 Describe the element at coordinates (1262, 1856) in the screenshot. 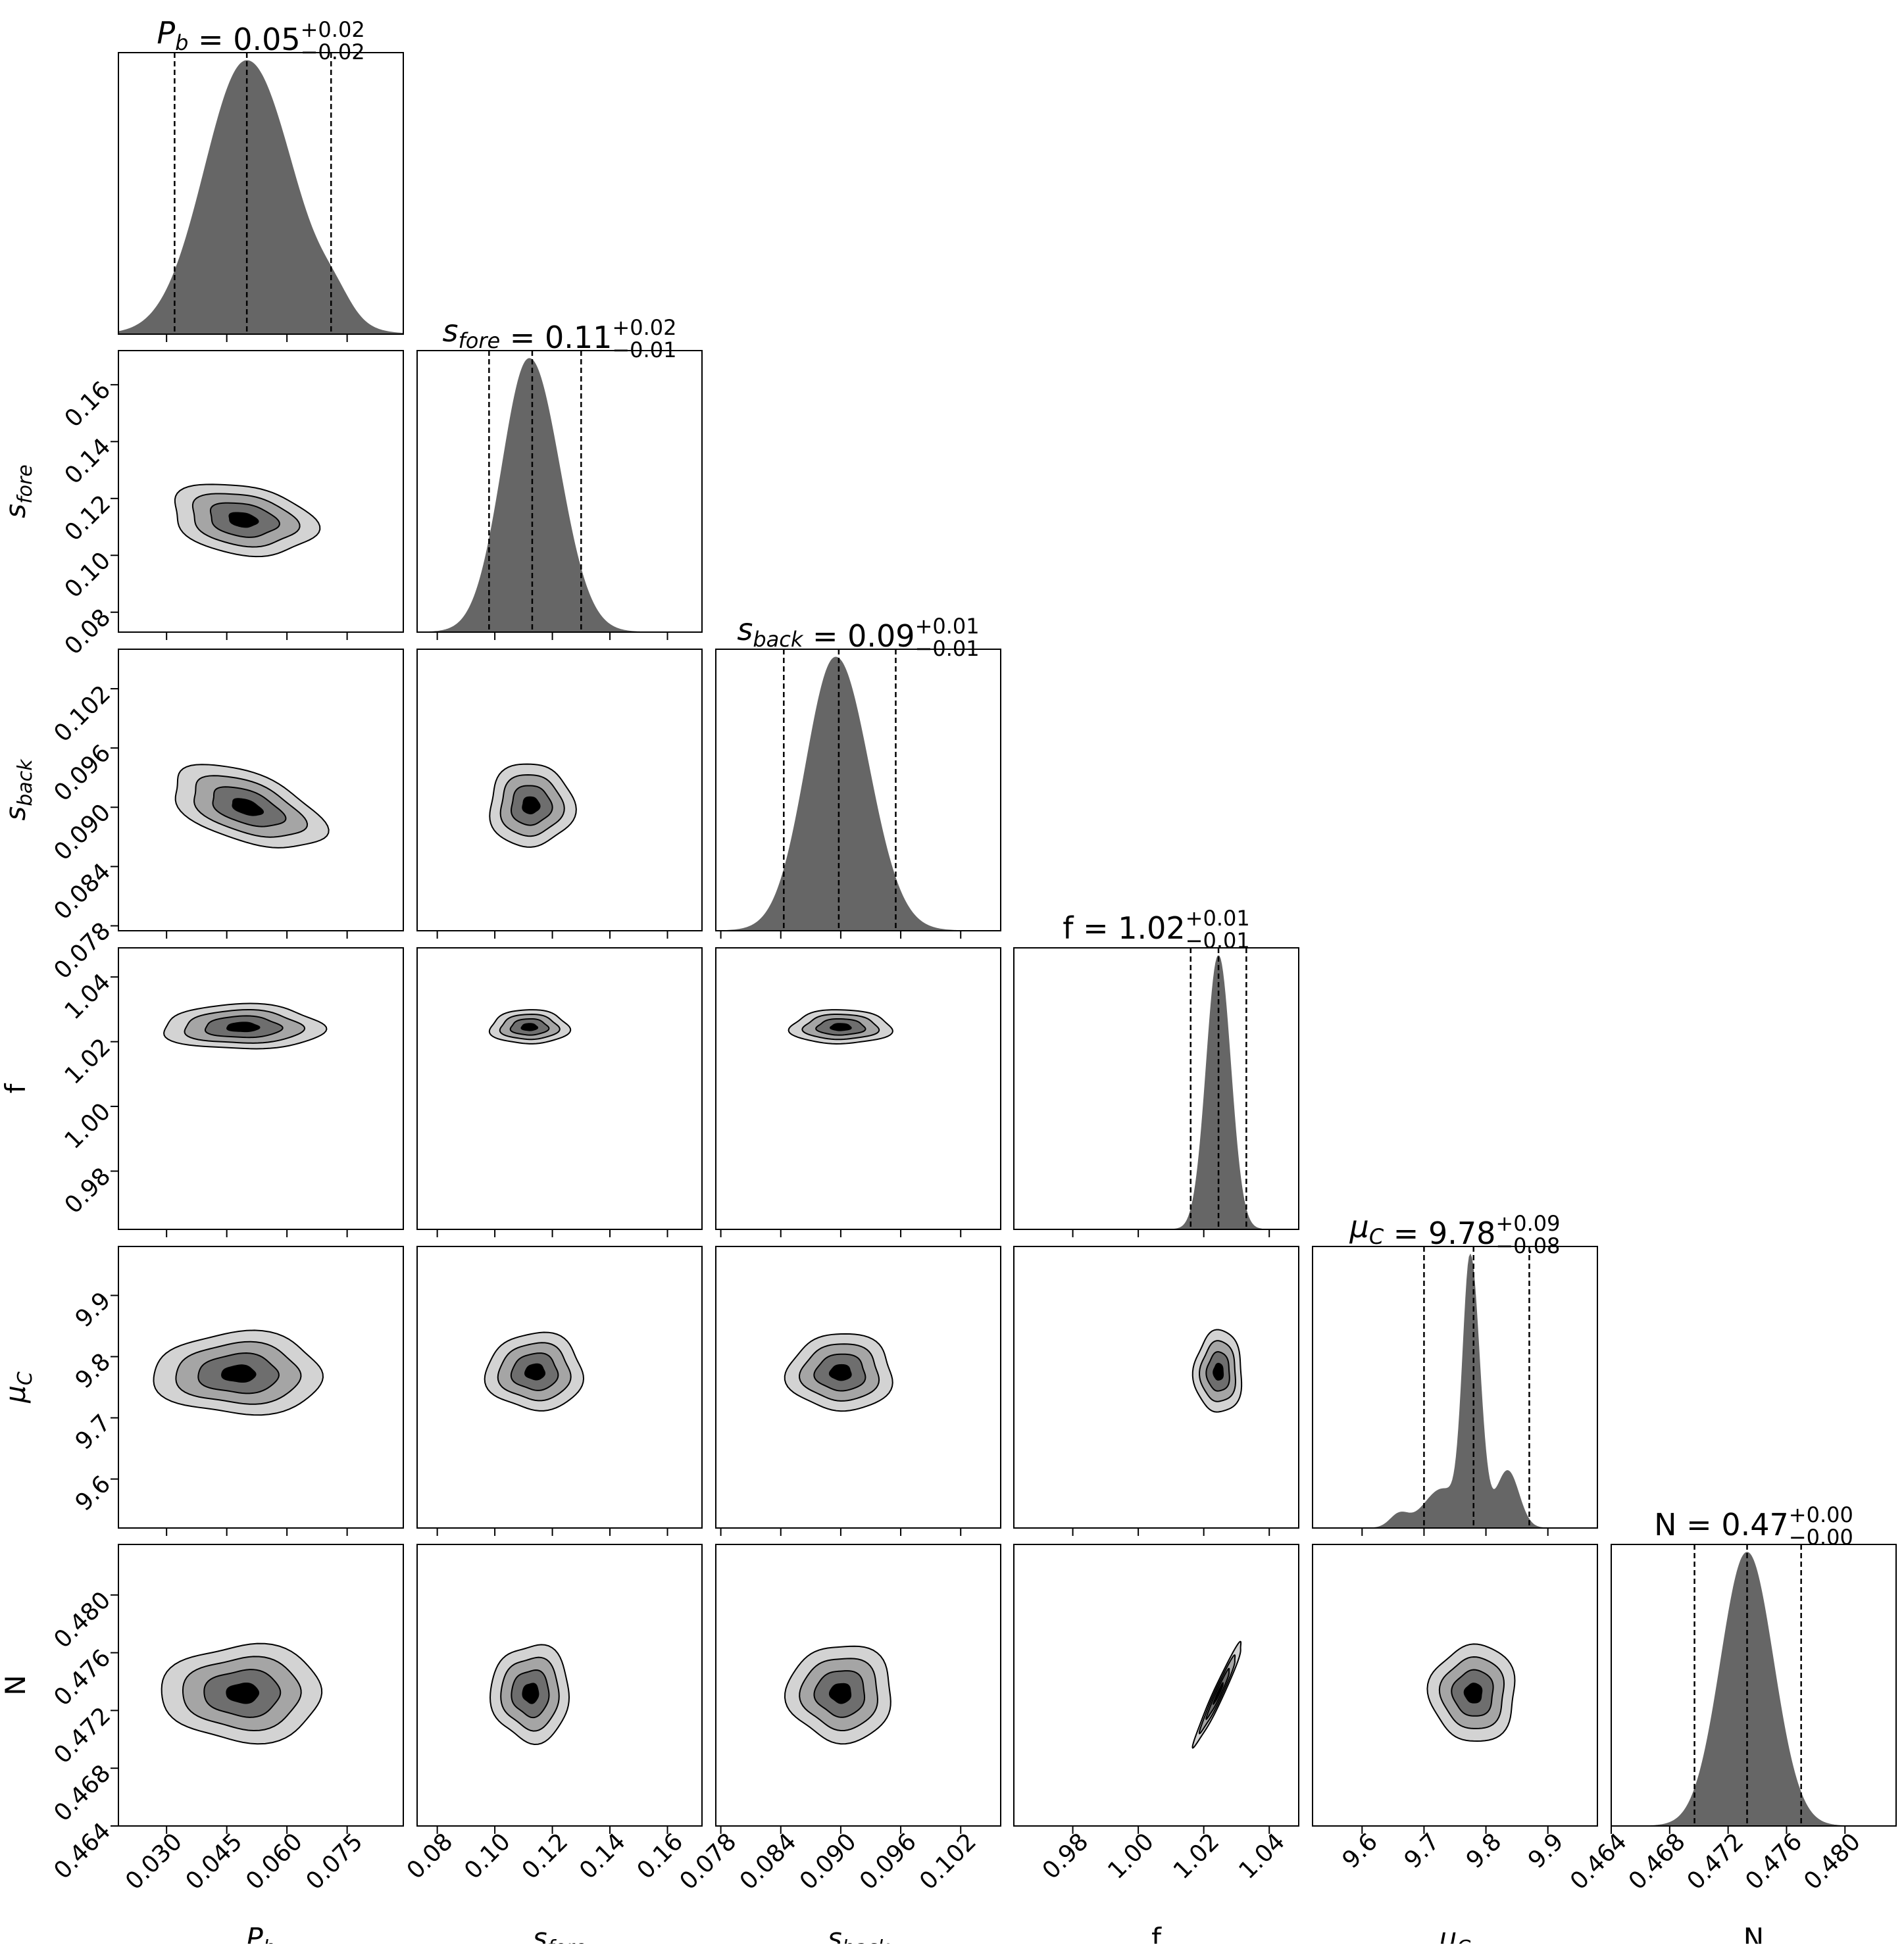

I see `x-tick-label-f: 1.04` at that location.